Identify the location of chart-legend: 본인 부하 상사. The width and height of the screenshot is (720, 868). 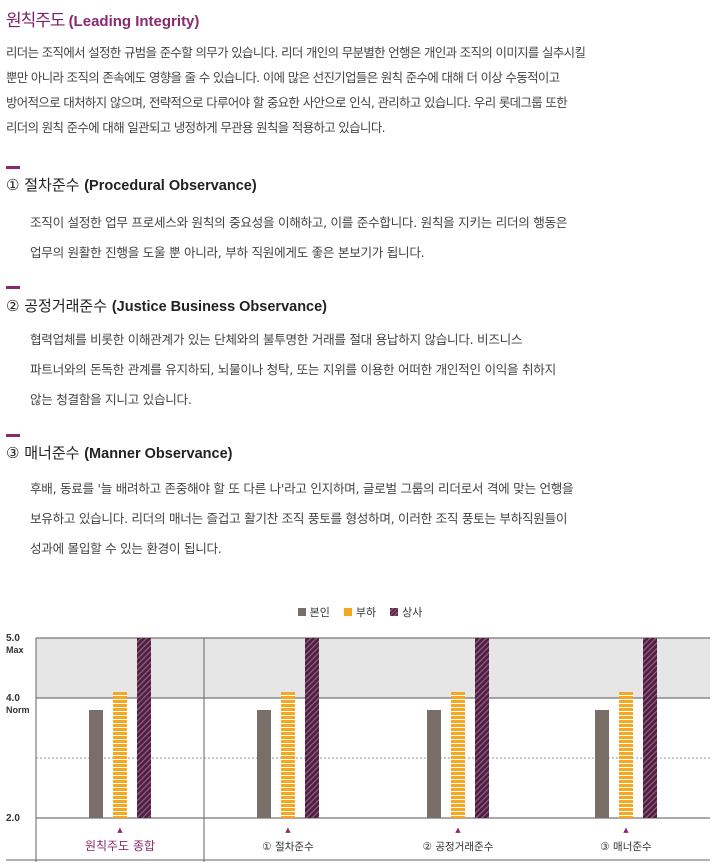
(360, 612).